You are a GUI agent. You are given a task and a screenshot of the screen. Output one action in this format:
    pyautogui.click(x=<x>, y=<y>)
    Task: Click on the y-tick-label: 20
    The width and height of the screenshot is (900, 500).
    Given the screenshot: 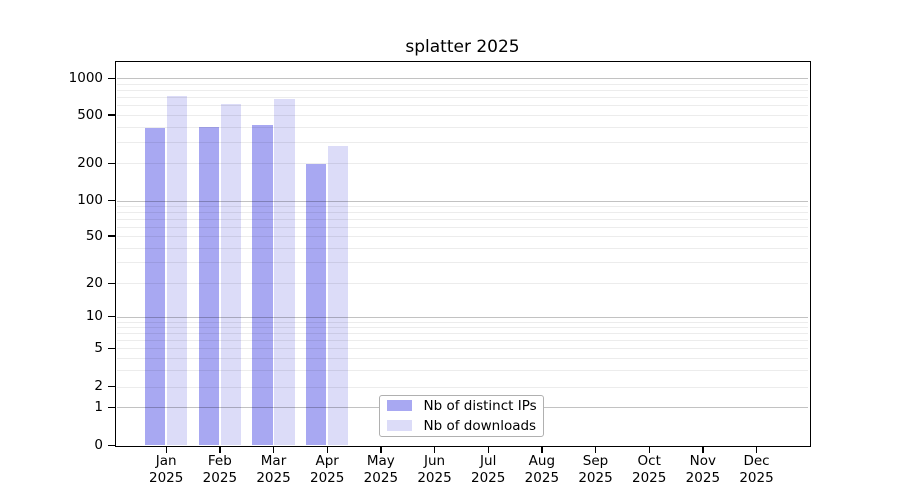 What is the action you would take?
    pyautogui.click(x=94, y=282)
    